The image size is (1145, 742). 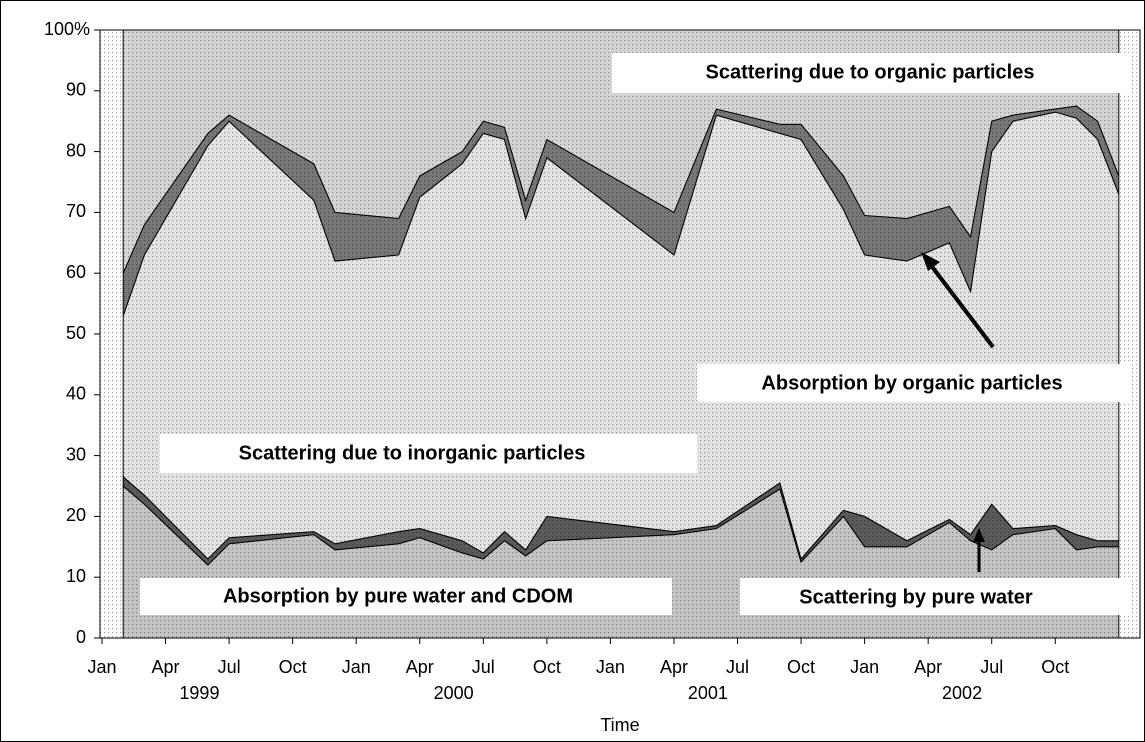 What do you see at coordinates (76, 211) in the screenshot?
I see `y-tick-label: 70` at bounding box center [76, 211].